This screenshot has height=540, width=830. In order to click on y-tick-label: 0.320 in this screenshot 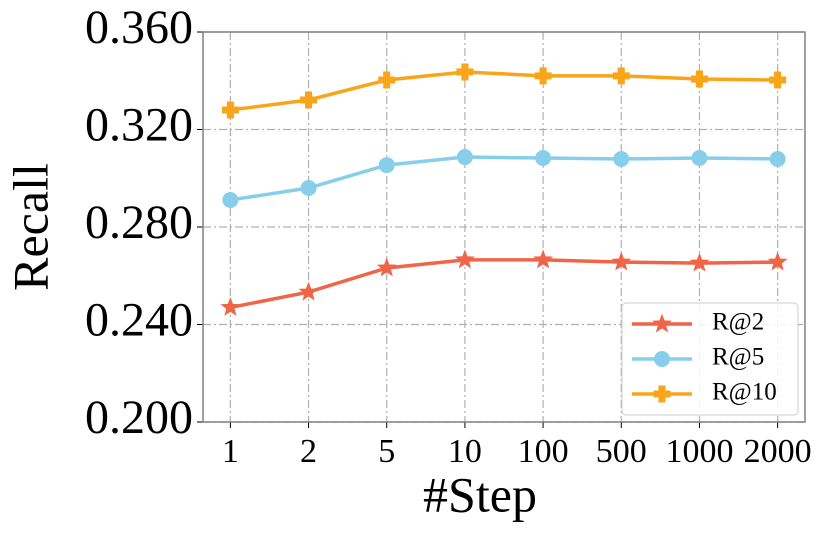, I will do `click(139, 125)`.